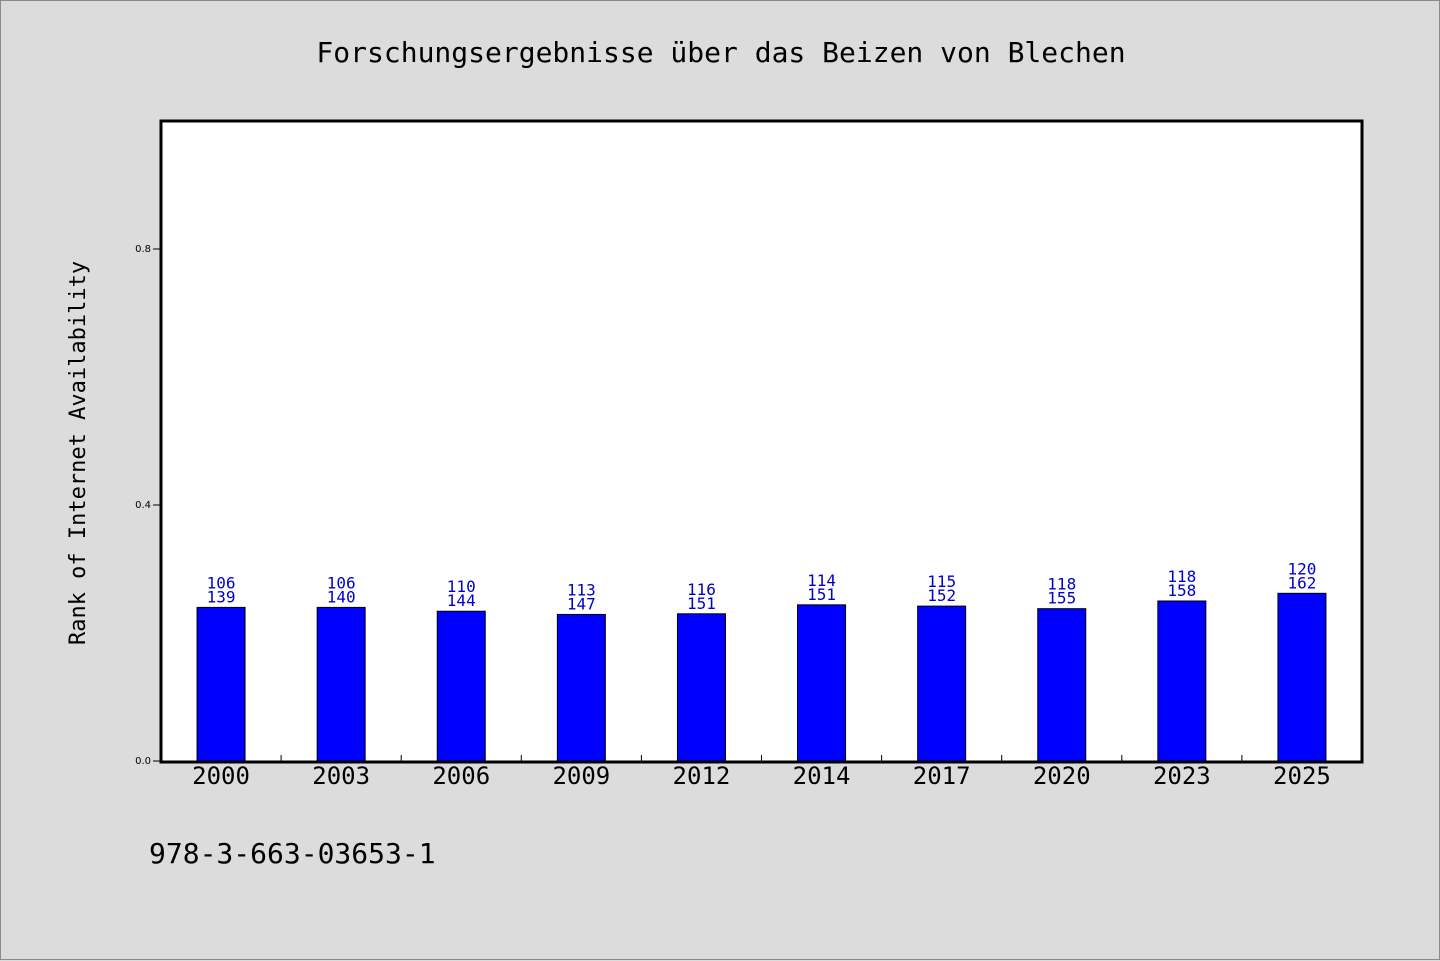  What do you see at coordinates (581, 589) in the screenshot?
I see `data-label-top: 113` at bounding box center [581, 589].